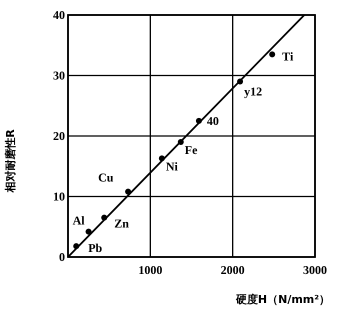  Describe the element at coordinates (191, 150) in the screenshot. I see `annotation: Fe` at that location.